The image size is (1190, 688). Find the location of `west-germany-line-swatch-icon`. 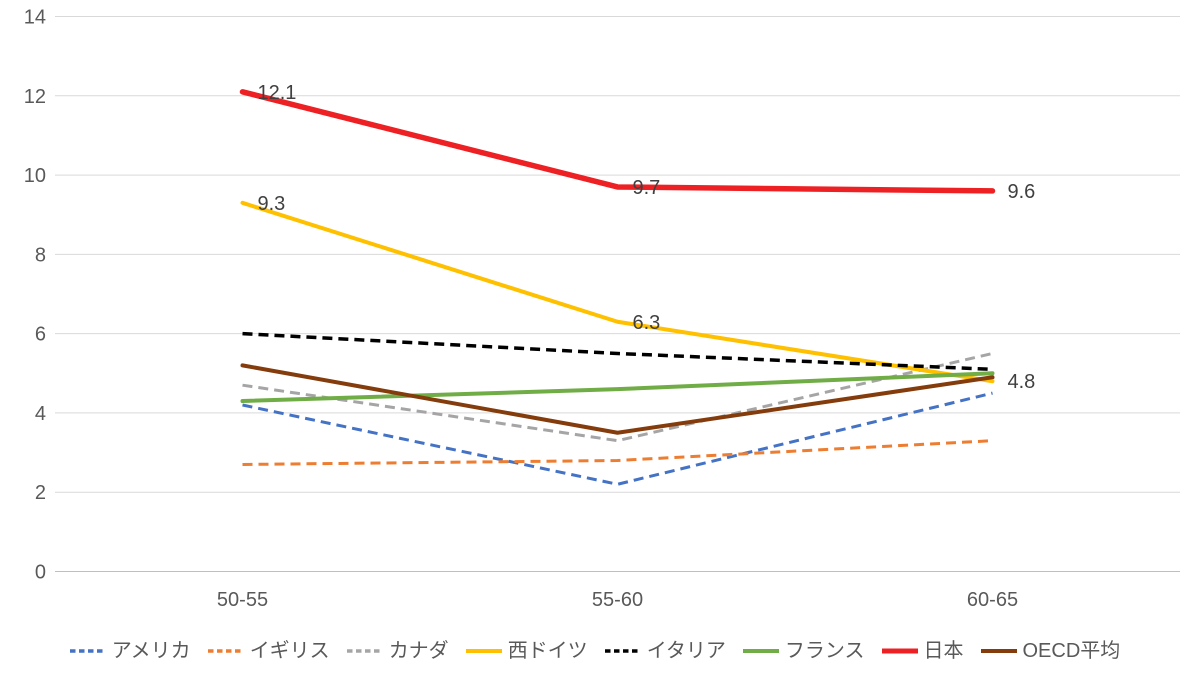

west-germany-line-swatch-icon is located at coordinates (483, 651).